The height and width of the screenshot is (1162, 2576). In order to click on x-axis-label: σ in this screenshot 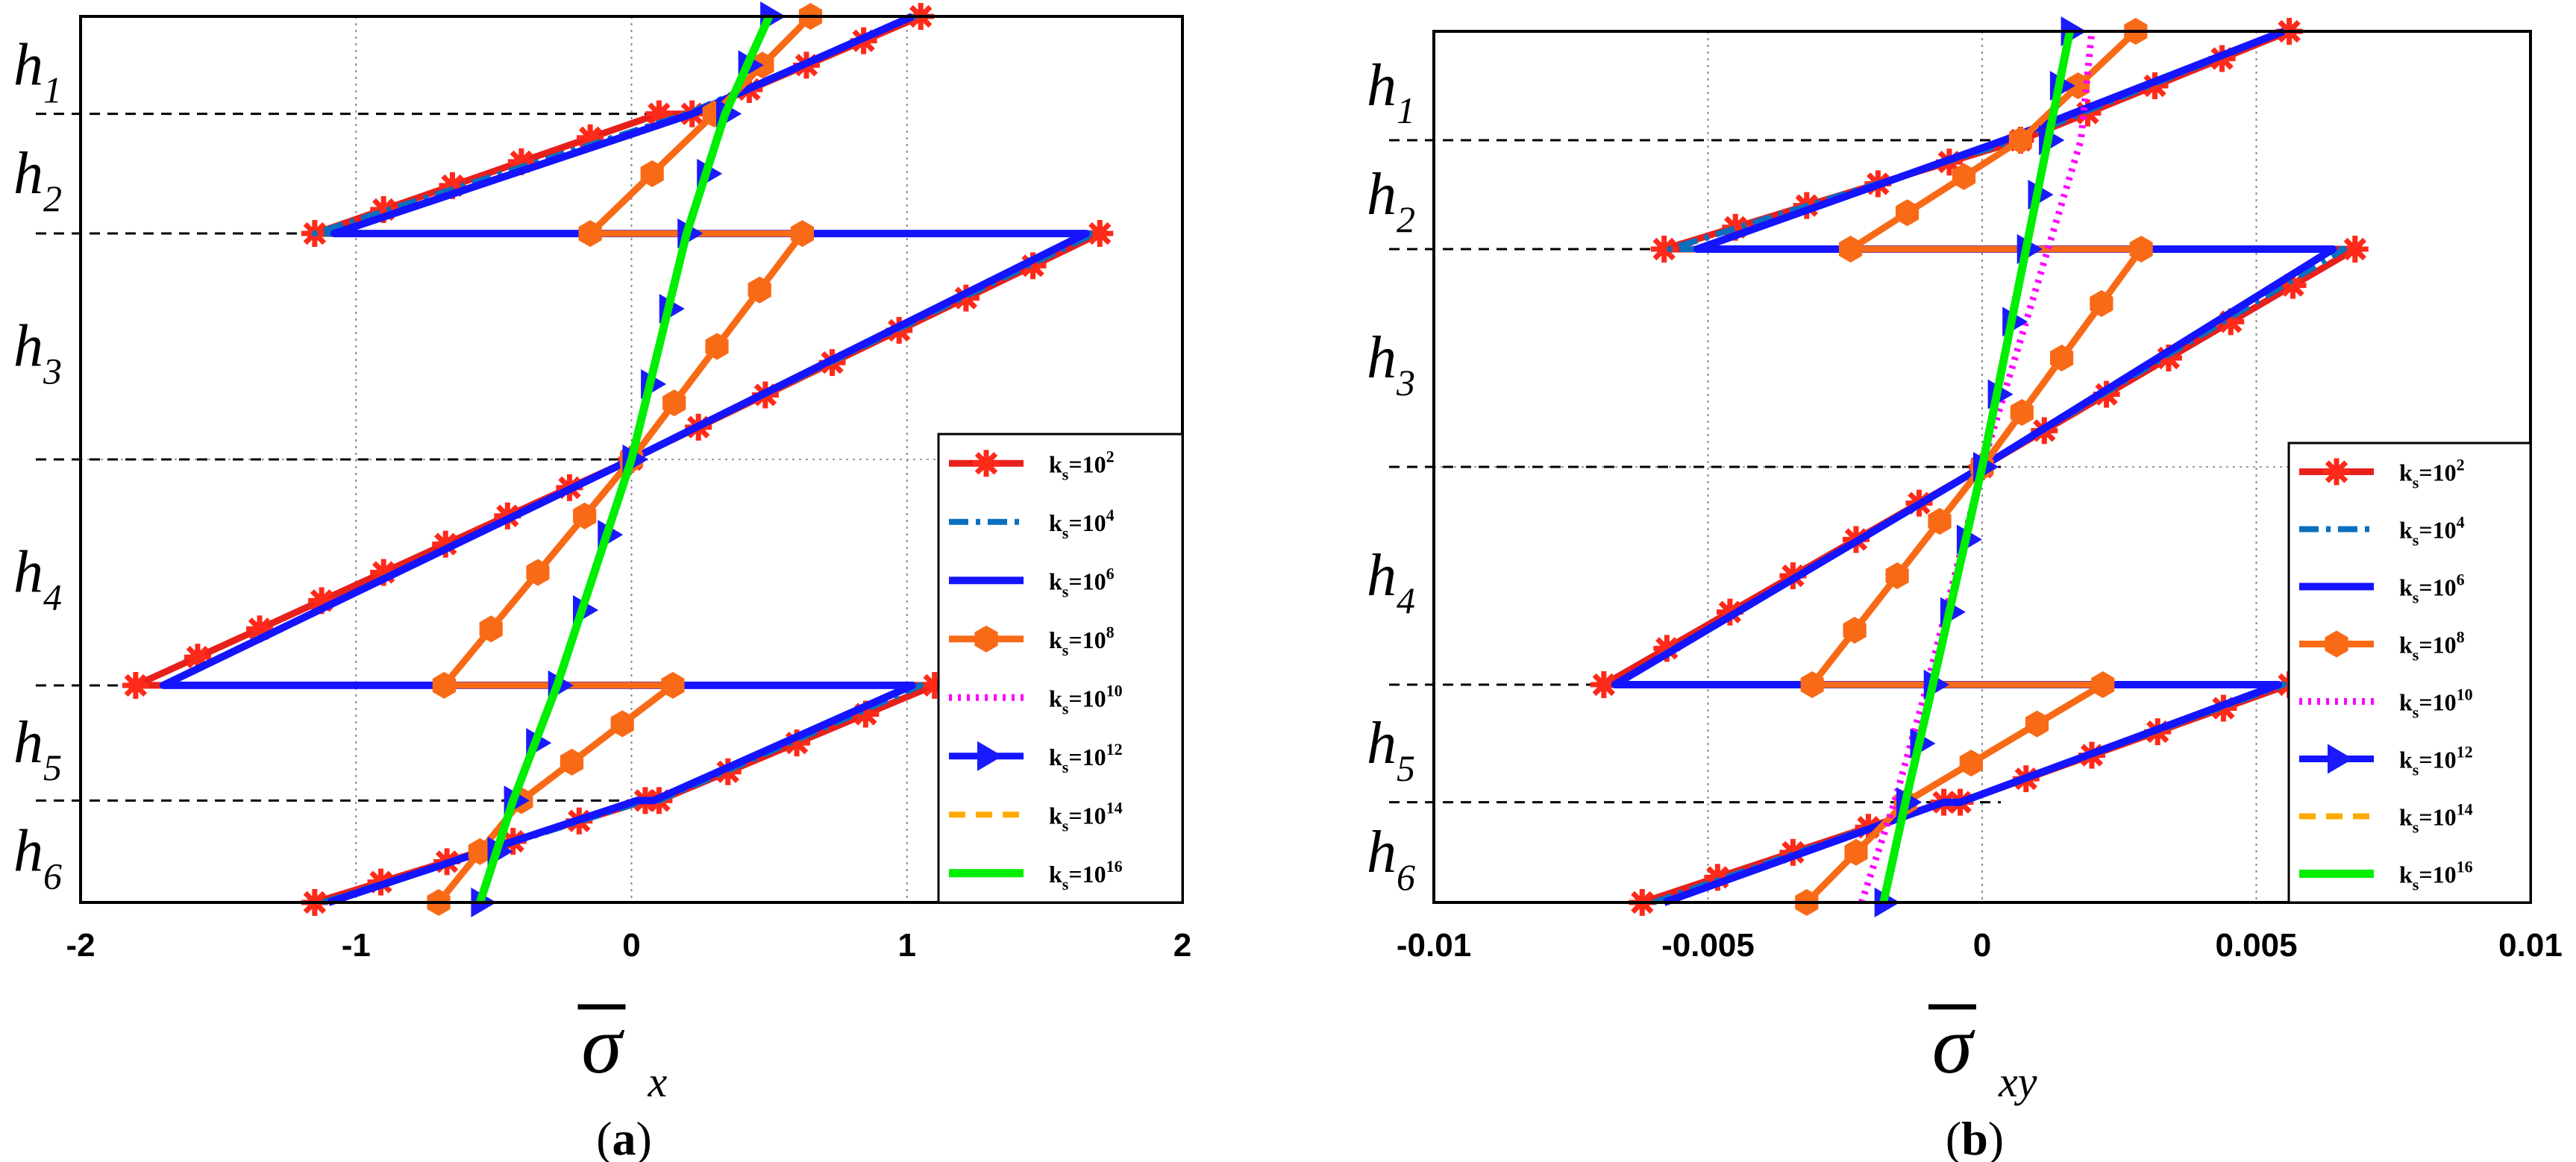, I will do `click(602, 1044)`.